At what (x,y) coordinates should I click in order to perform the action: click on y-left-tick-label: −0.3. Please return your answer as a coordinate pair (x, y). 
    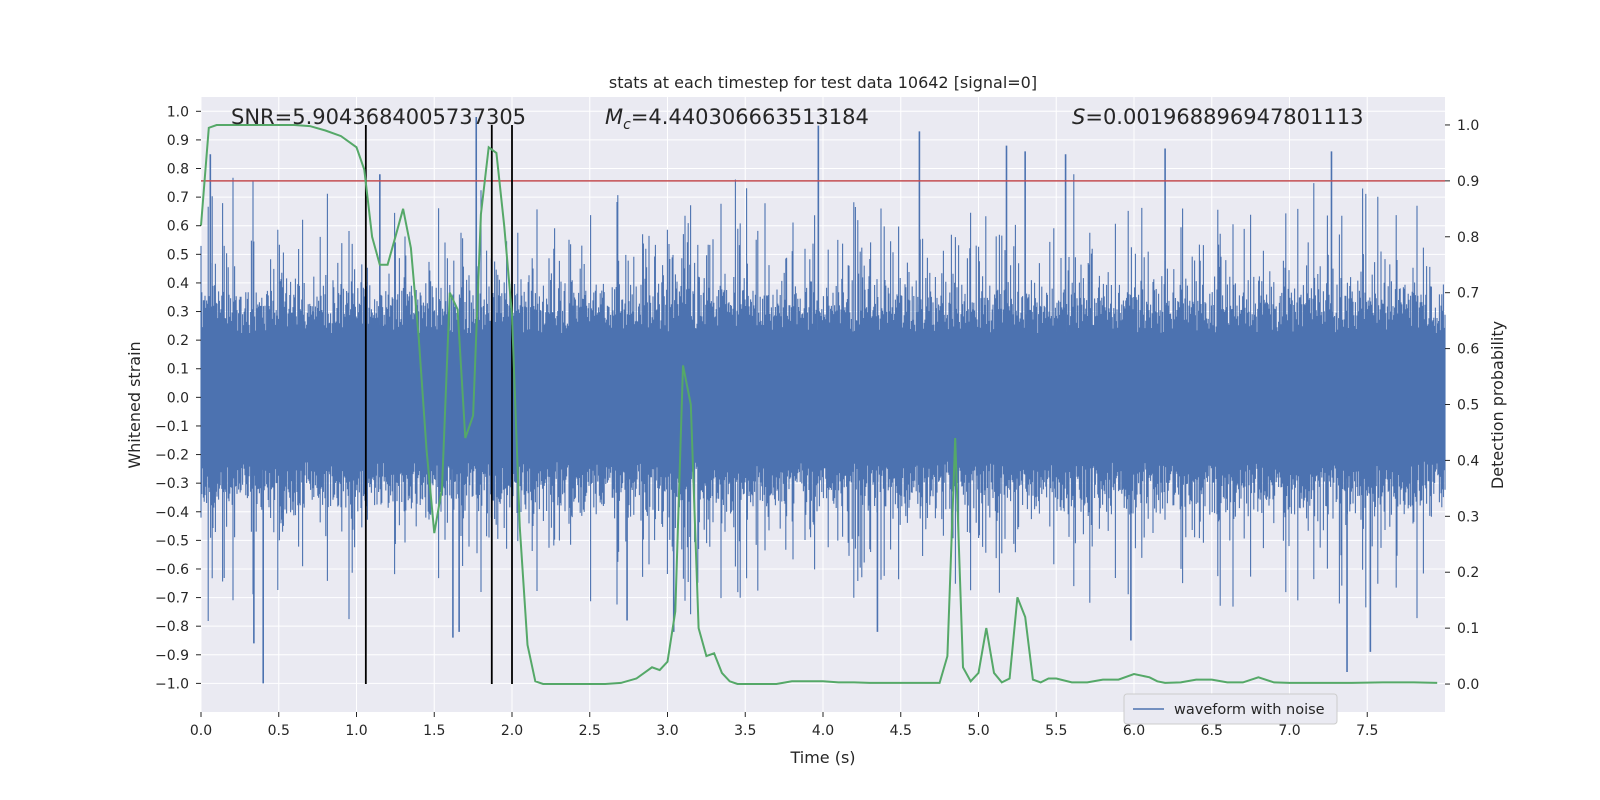
    Looking at the image, I should click on (172, 484).